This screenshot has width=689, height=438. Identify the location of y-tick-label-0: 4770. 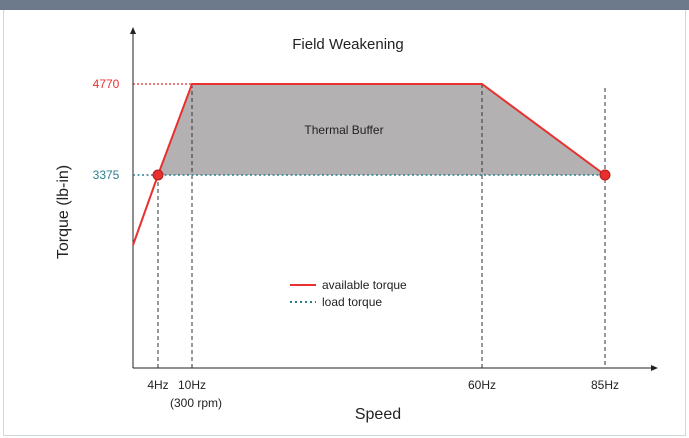
(106, 84).